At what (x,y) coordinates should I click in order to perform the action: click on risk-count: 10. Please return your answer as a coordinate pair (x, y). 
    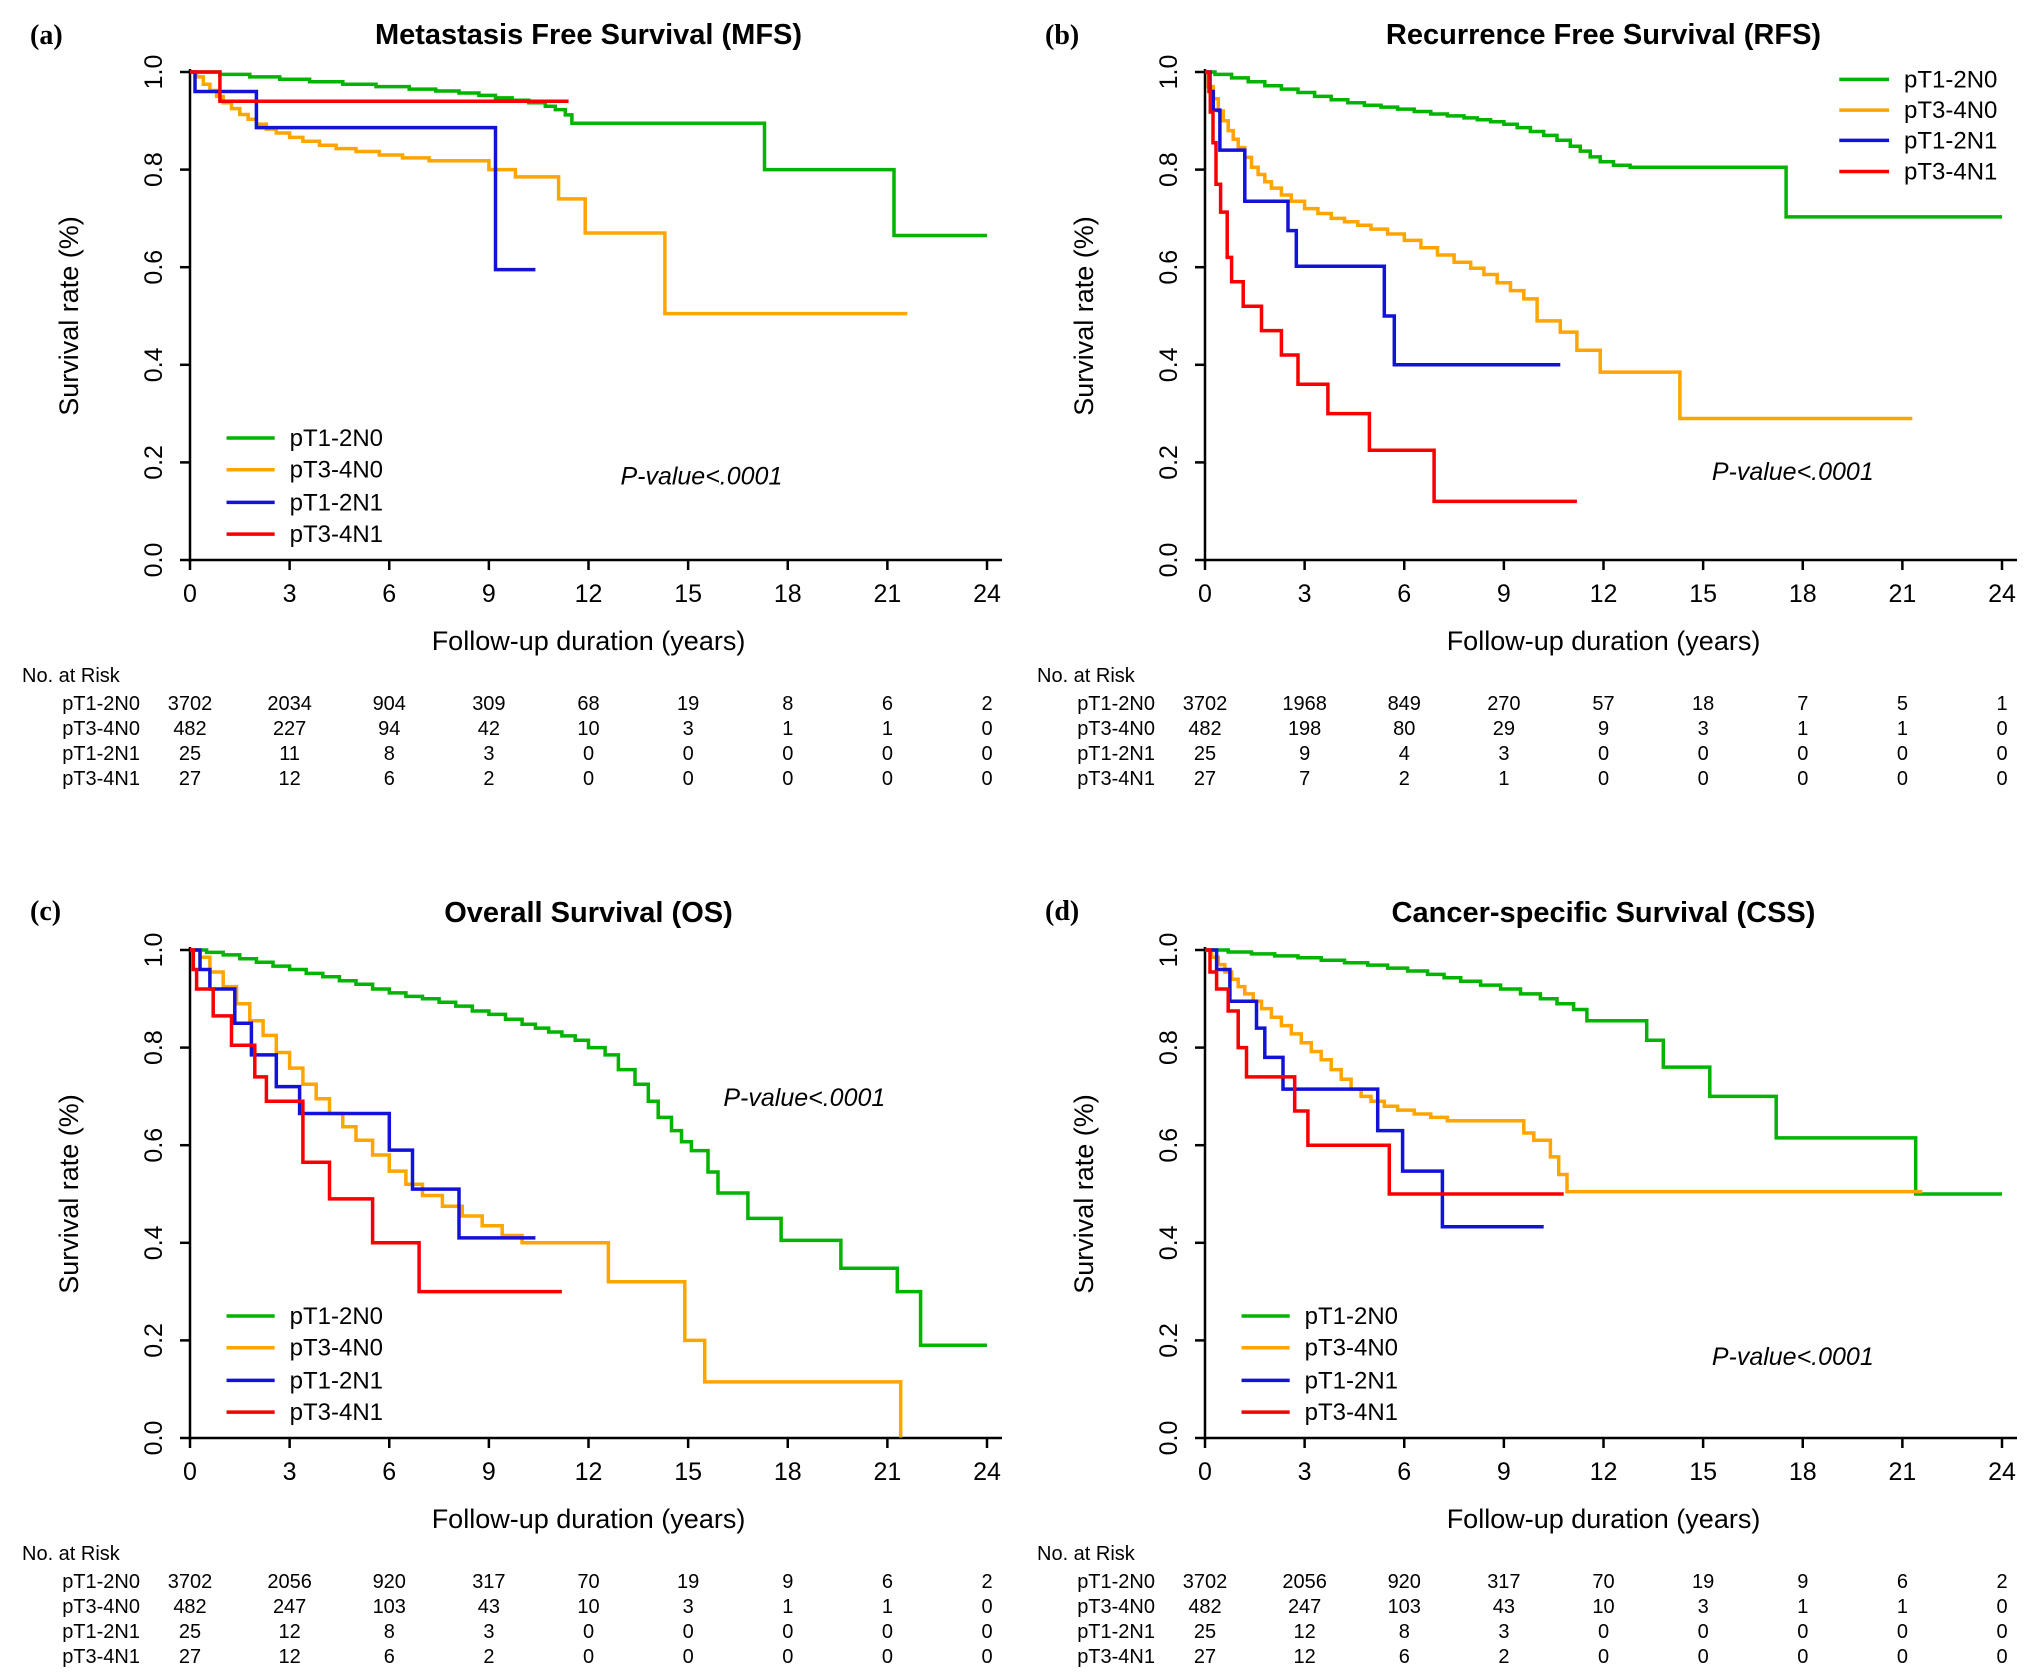
    Looking at the image, I should click on (588, 729).